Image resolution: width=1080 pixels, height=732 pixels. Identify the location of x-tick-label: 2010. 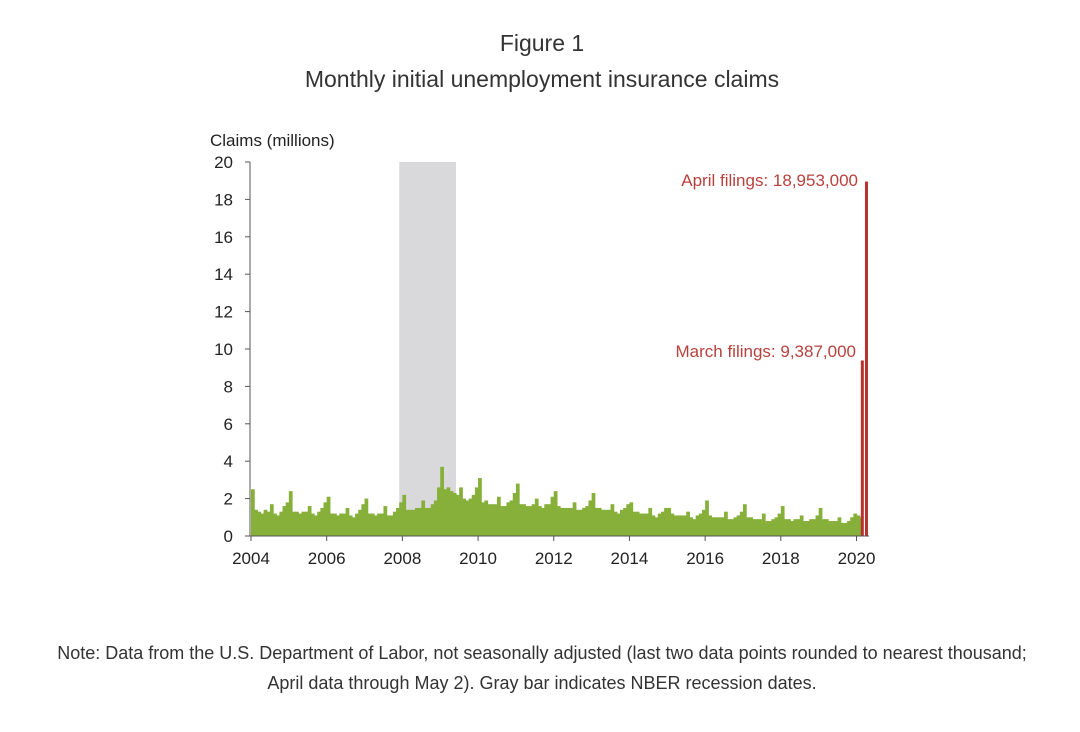
(478, 558).